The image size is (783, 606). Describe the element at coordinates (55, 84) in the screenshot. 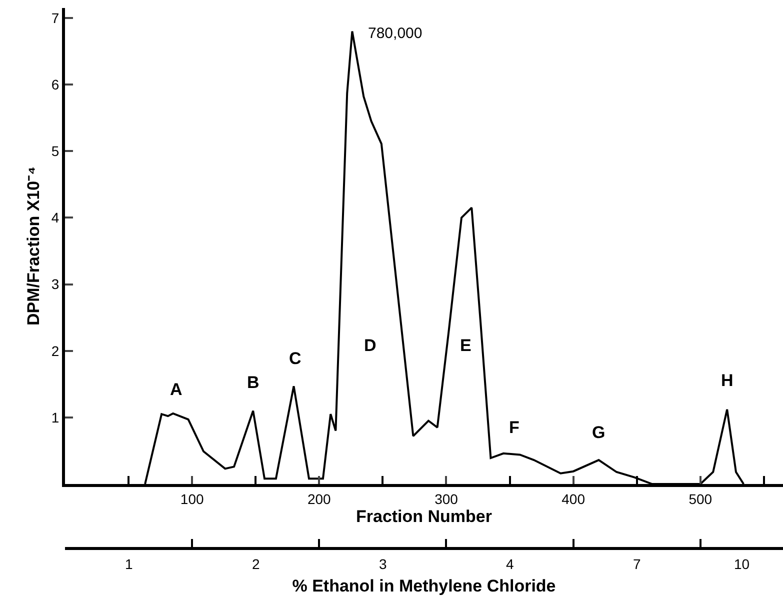

I see `y-tick-label: 6` at that location.